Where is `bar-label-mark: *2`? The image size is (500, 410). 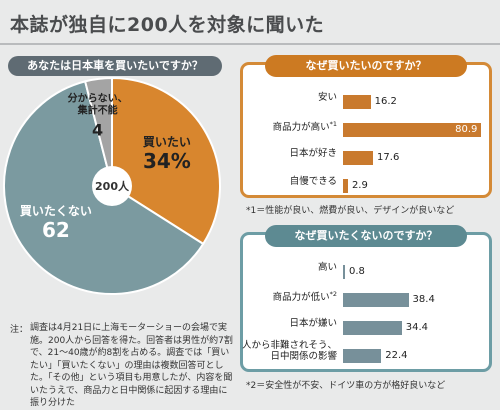 bar-label-mark: *2 is located at coordinates (333, 294).